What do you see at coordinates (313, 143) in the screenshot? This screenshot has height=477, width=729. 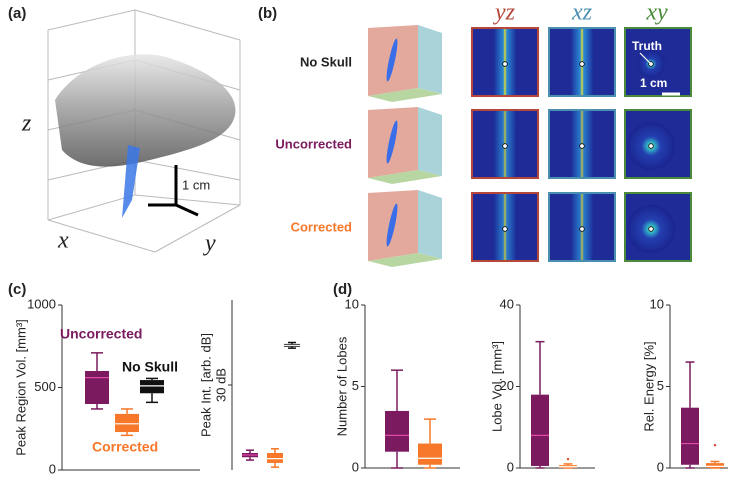 I see `row-label: Uncorrected` at bounding box center [313, 143].